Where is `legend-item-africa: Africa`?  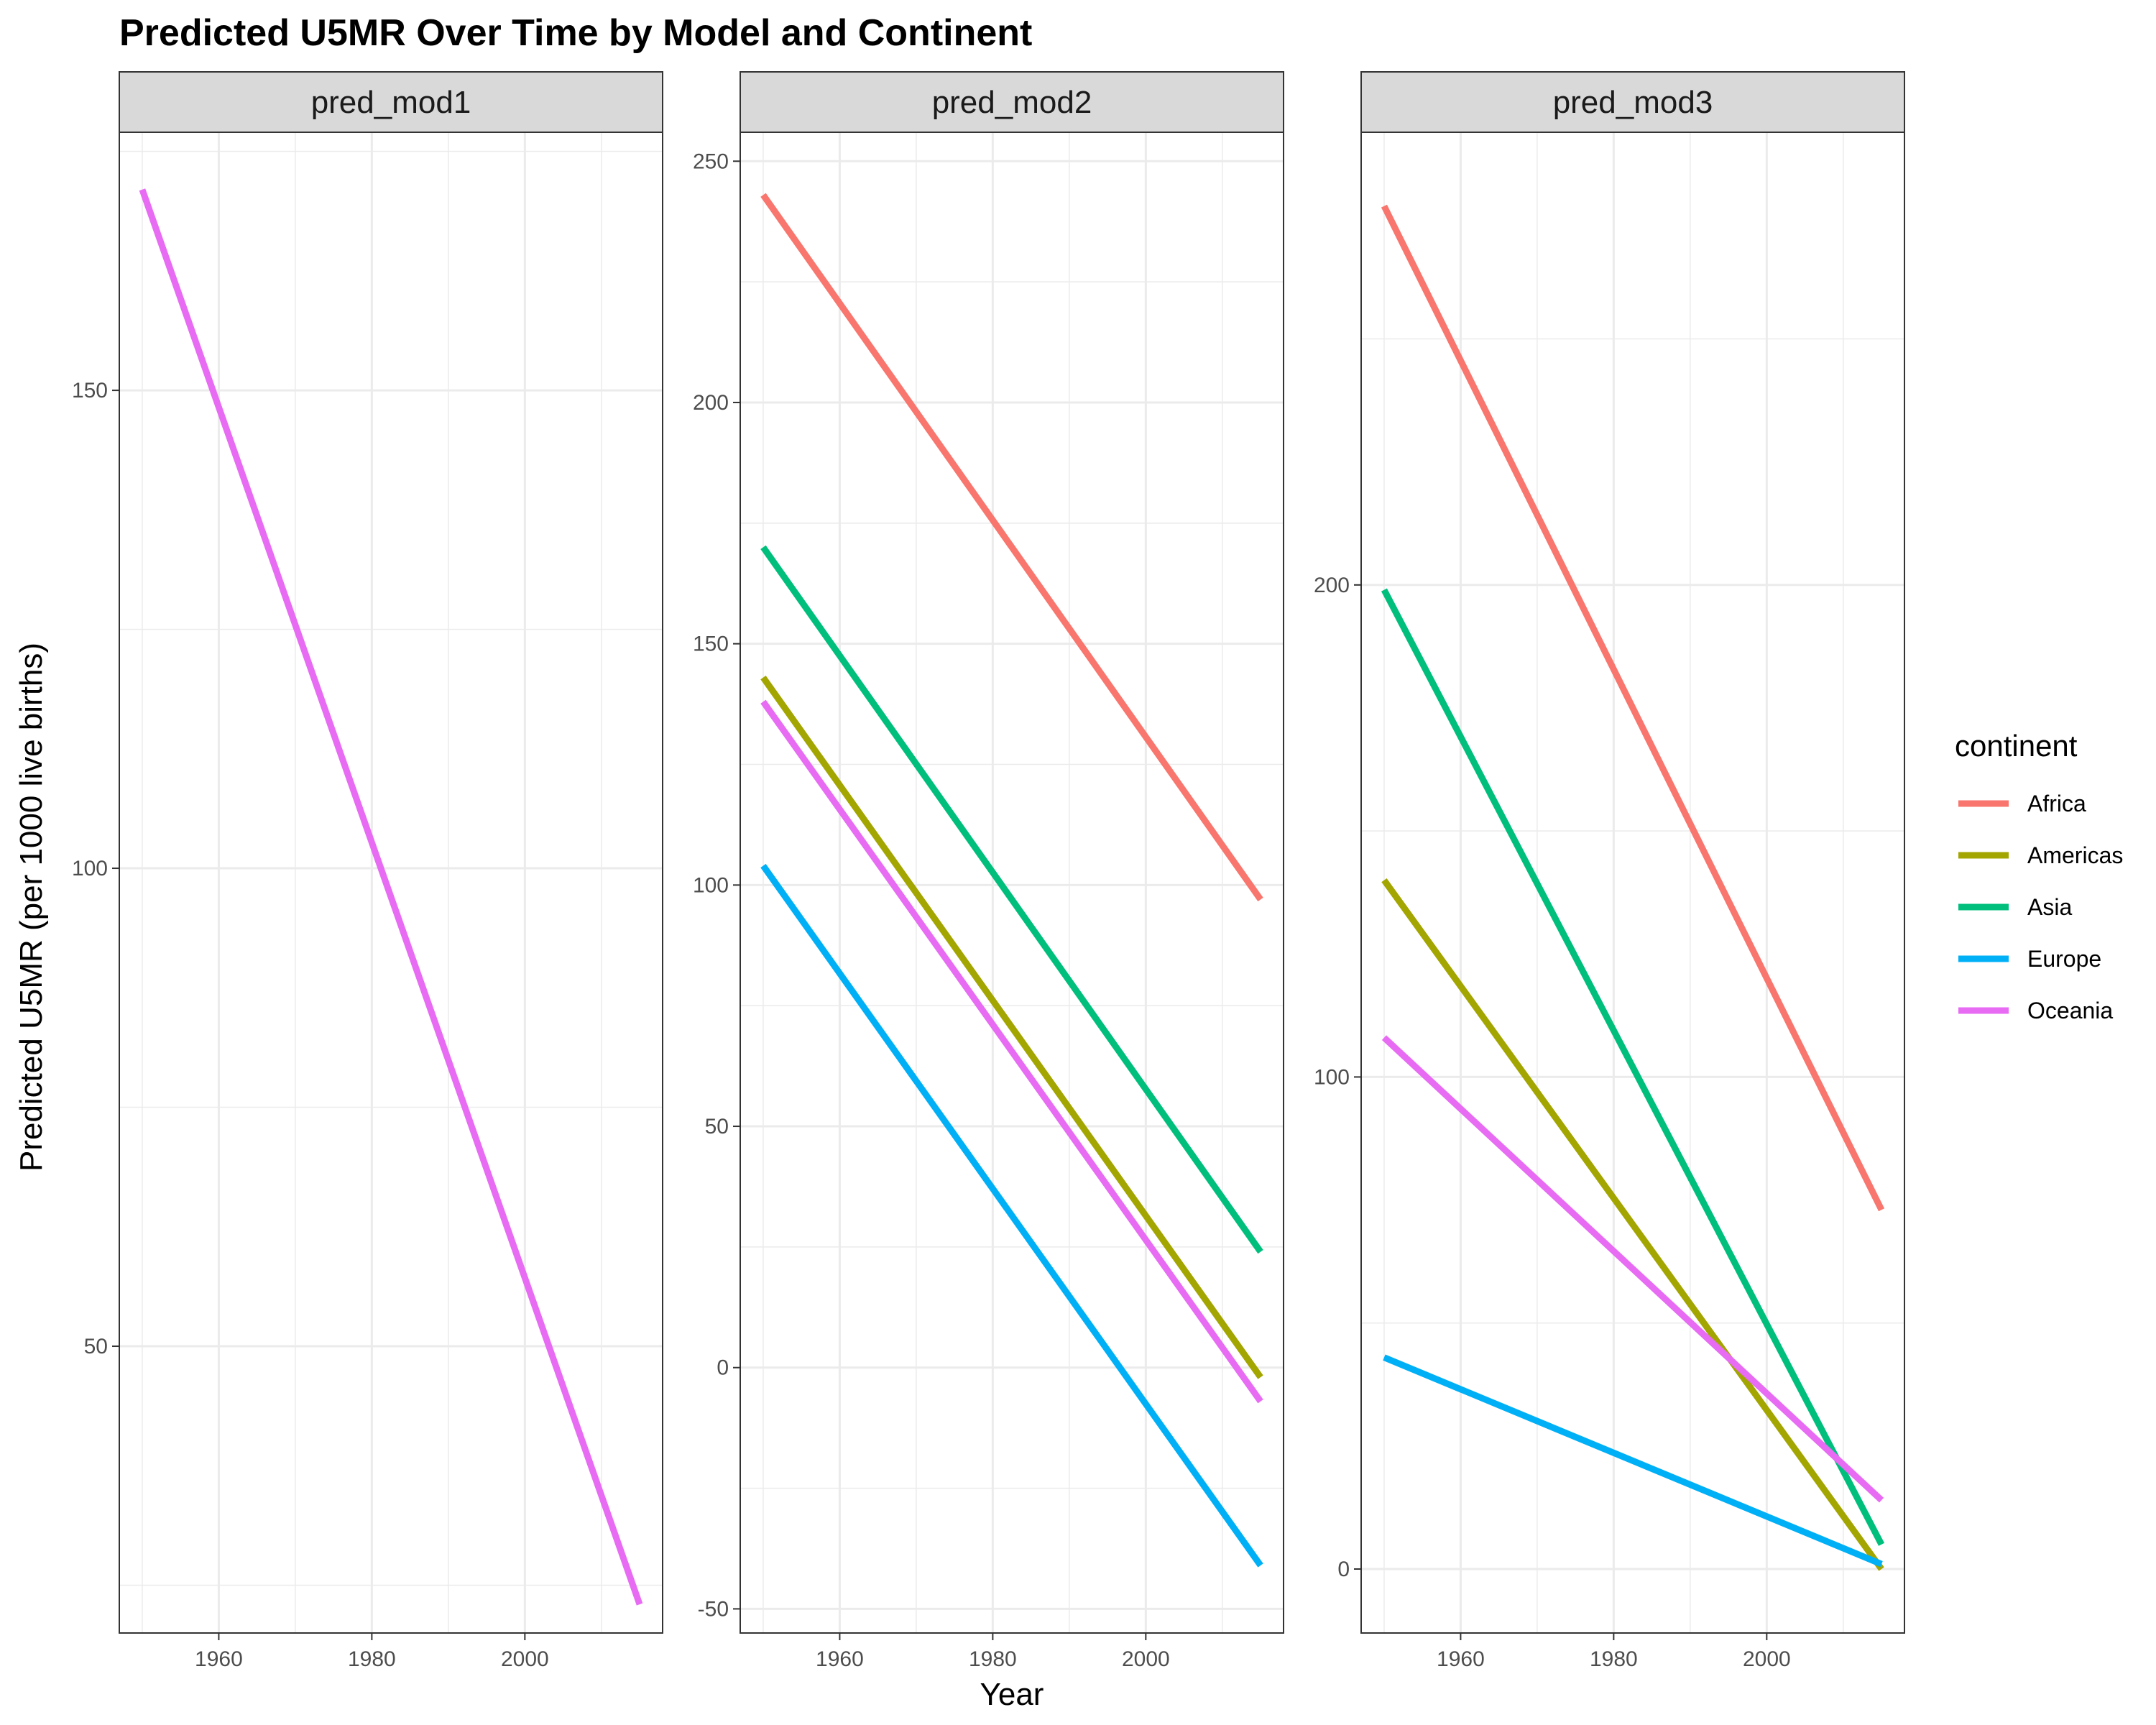 legend-item-africa: Africa is located at coordinates (2022, 803).